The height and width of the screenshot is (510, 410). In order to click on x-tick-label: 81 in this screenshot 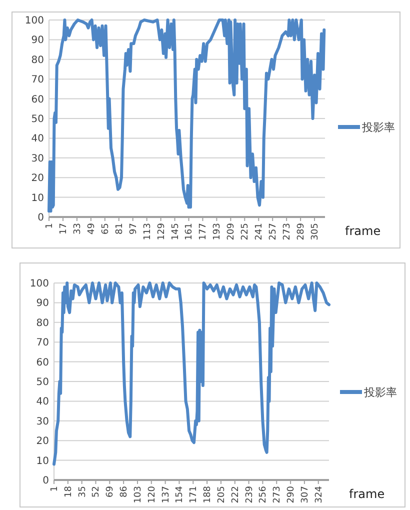, I will do `click(119, 228)`.